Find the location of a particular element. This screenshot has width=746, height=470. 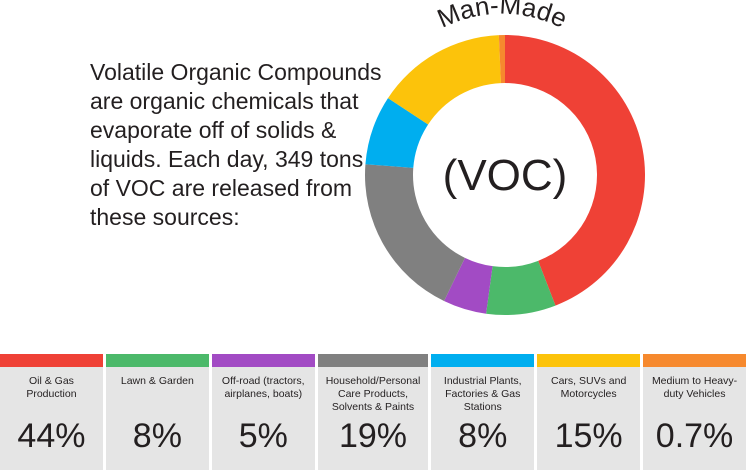

legend-value: 0.7% is located at coordinates (694, 436).